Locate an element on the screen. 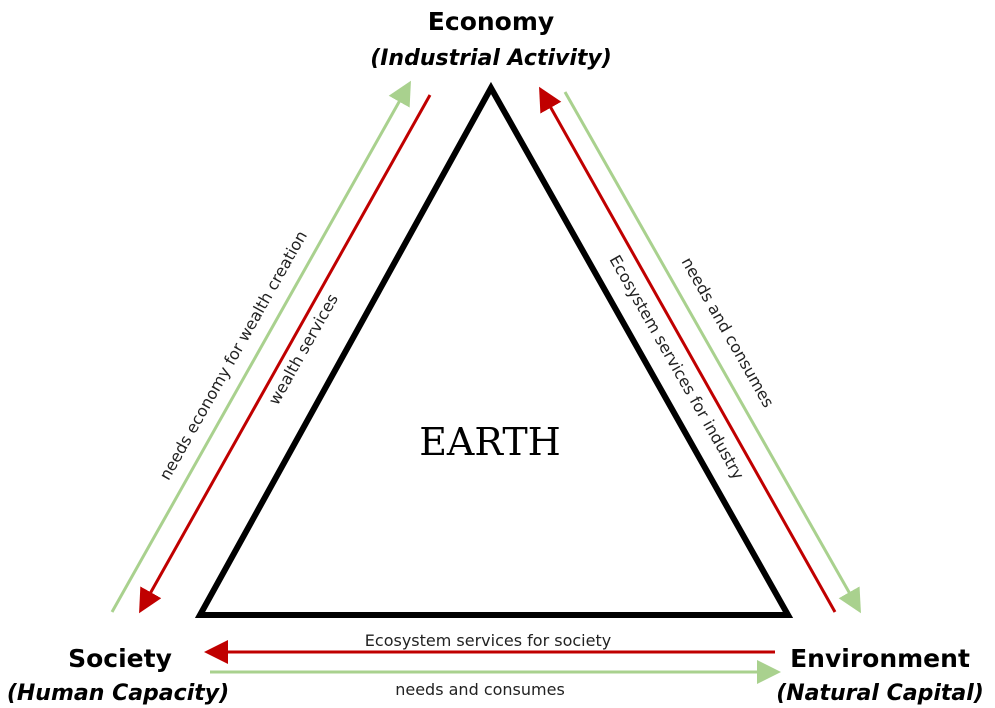 The image size is (995, 708). node-name: Environment is located at coordinates (880, 658).